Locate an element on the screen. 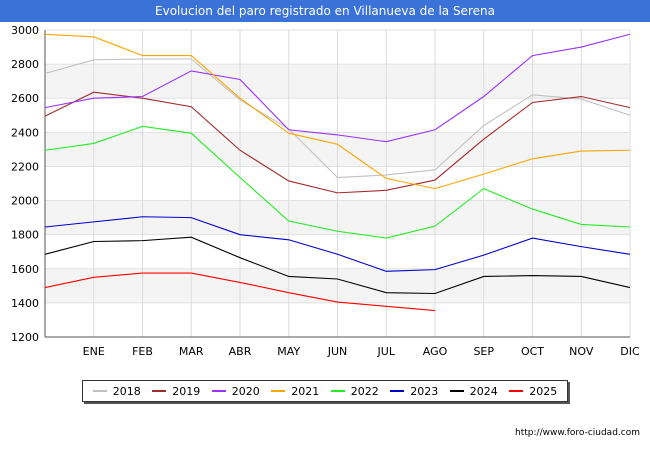  legend-label: 2019 is located at coordinates (186, 391).